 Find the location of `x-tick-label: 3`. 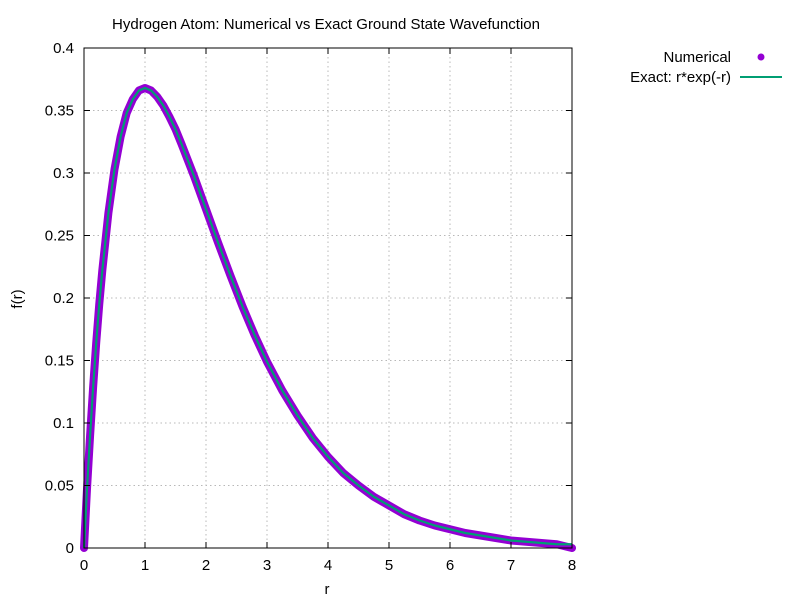

x-tick-label: 3 is located at coordinates (267, 565).